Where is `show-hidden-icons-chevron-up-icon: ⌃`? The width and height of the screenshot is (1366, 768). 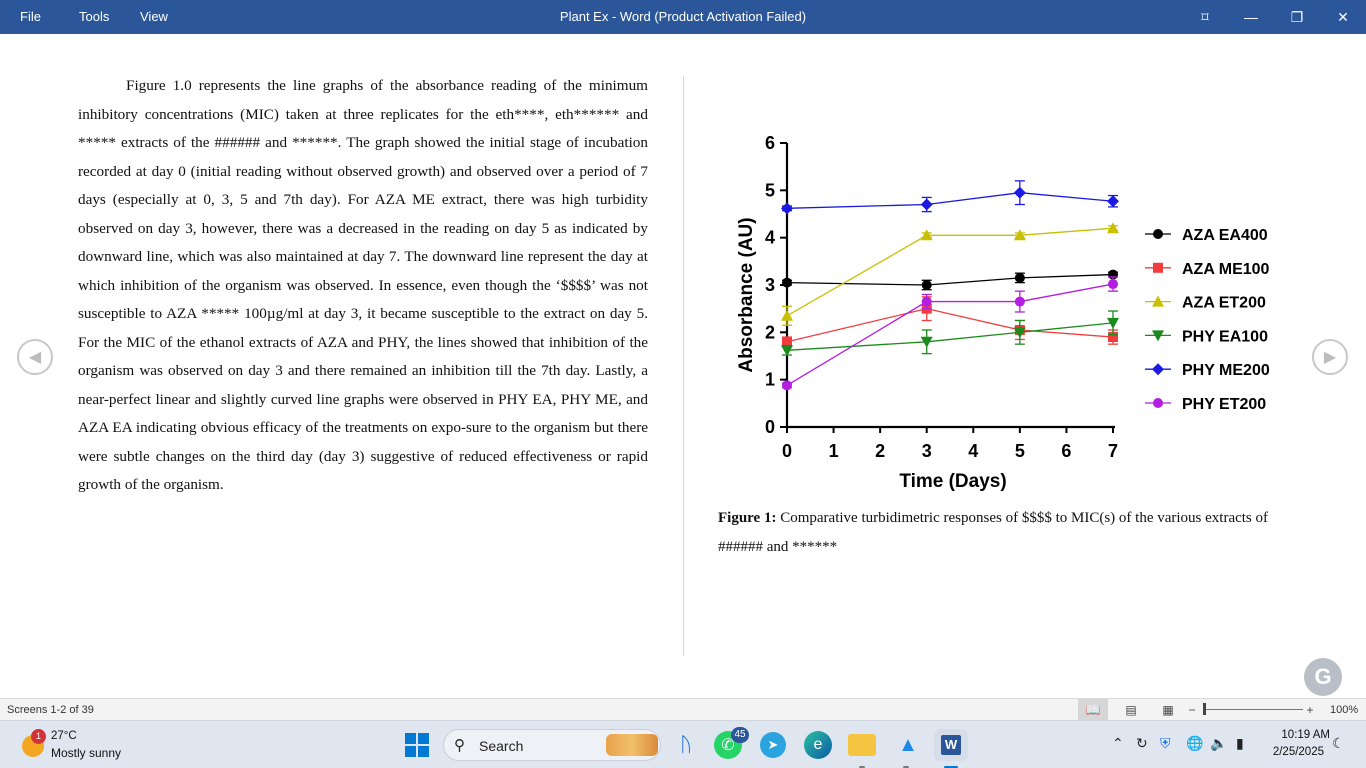
show-hidden-icons-chevron-up-icon: ⌃ is located at coordinates (1118, 743).